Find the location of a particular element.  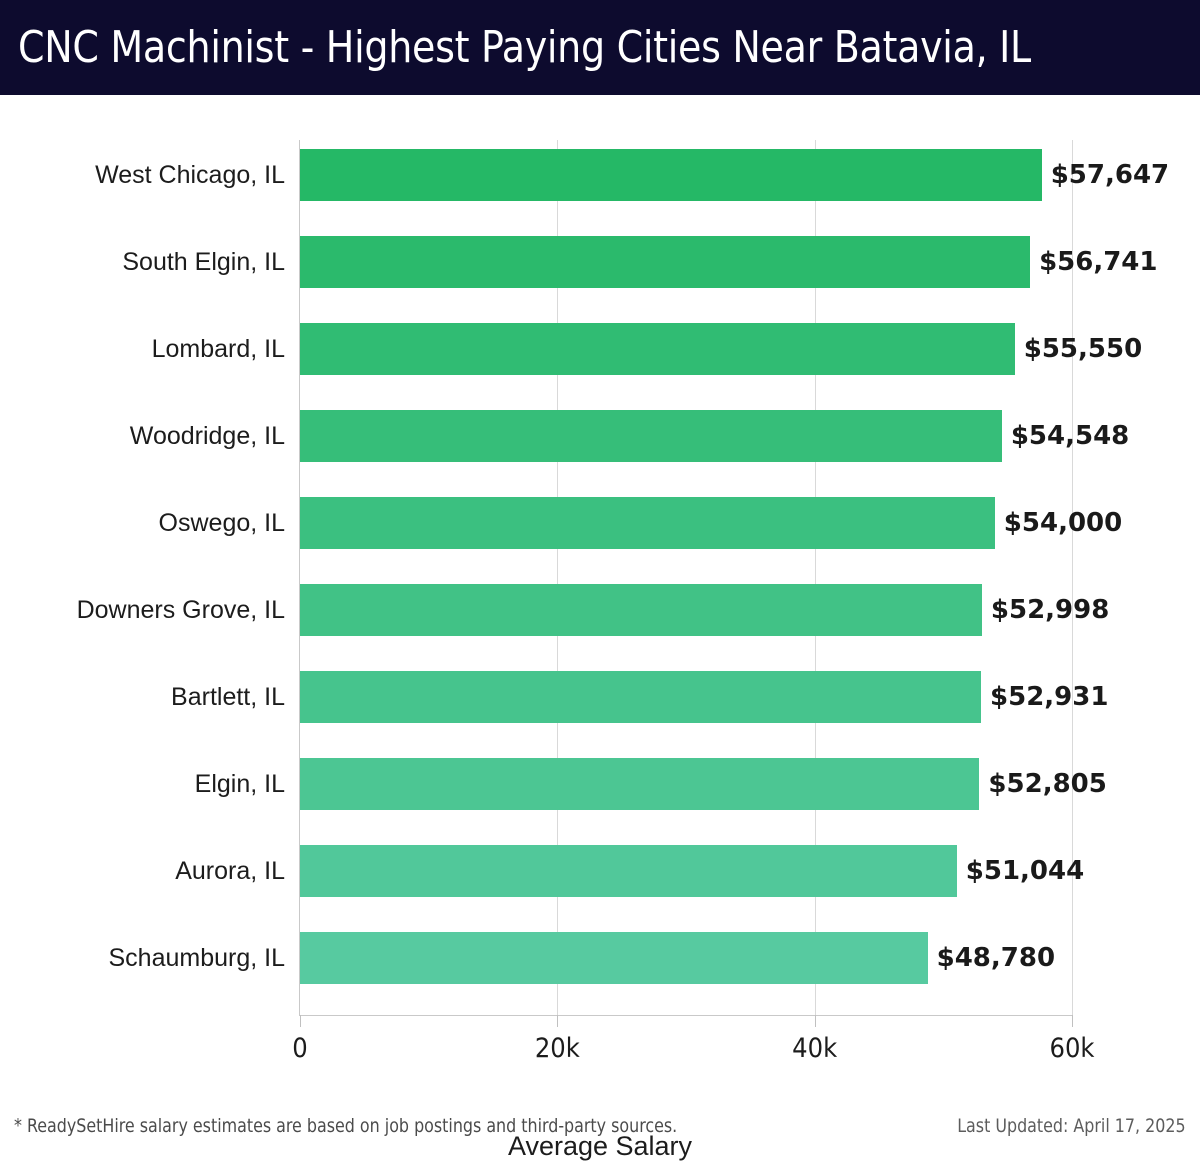

x-tick-label: 40k is located at coordinates (815, 1048).